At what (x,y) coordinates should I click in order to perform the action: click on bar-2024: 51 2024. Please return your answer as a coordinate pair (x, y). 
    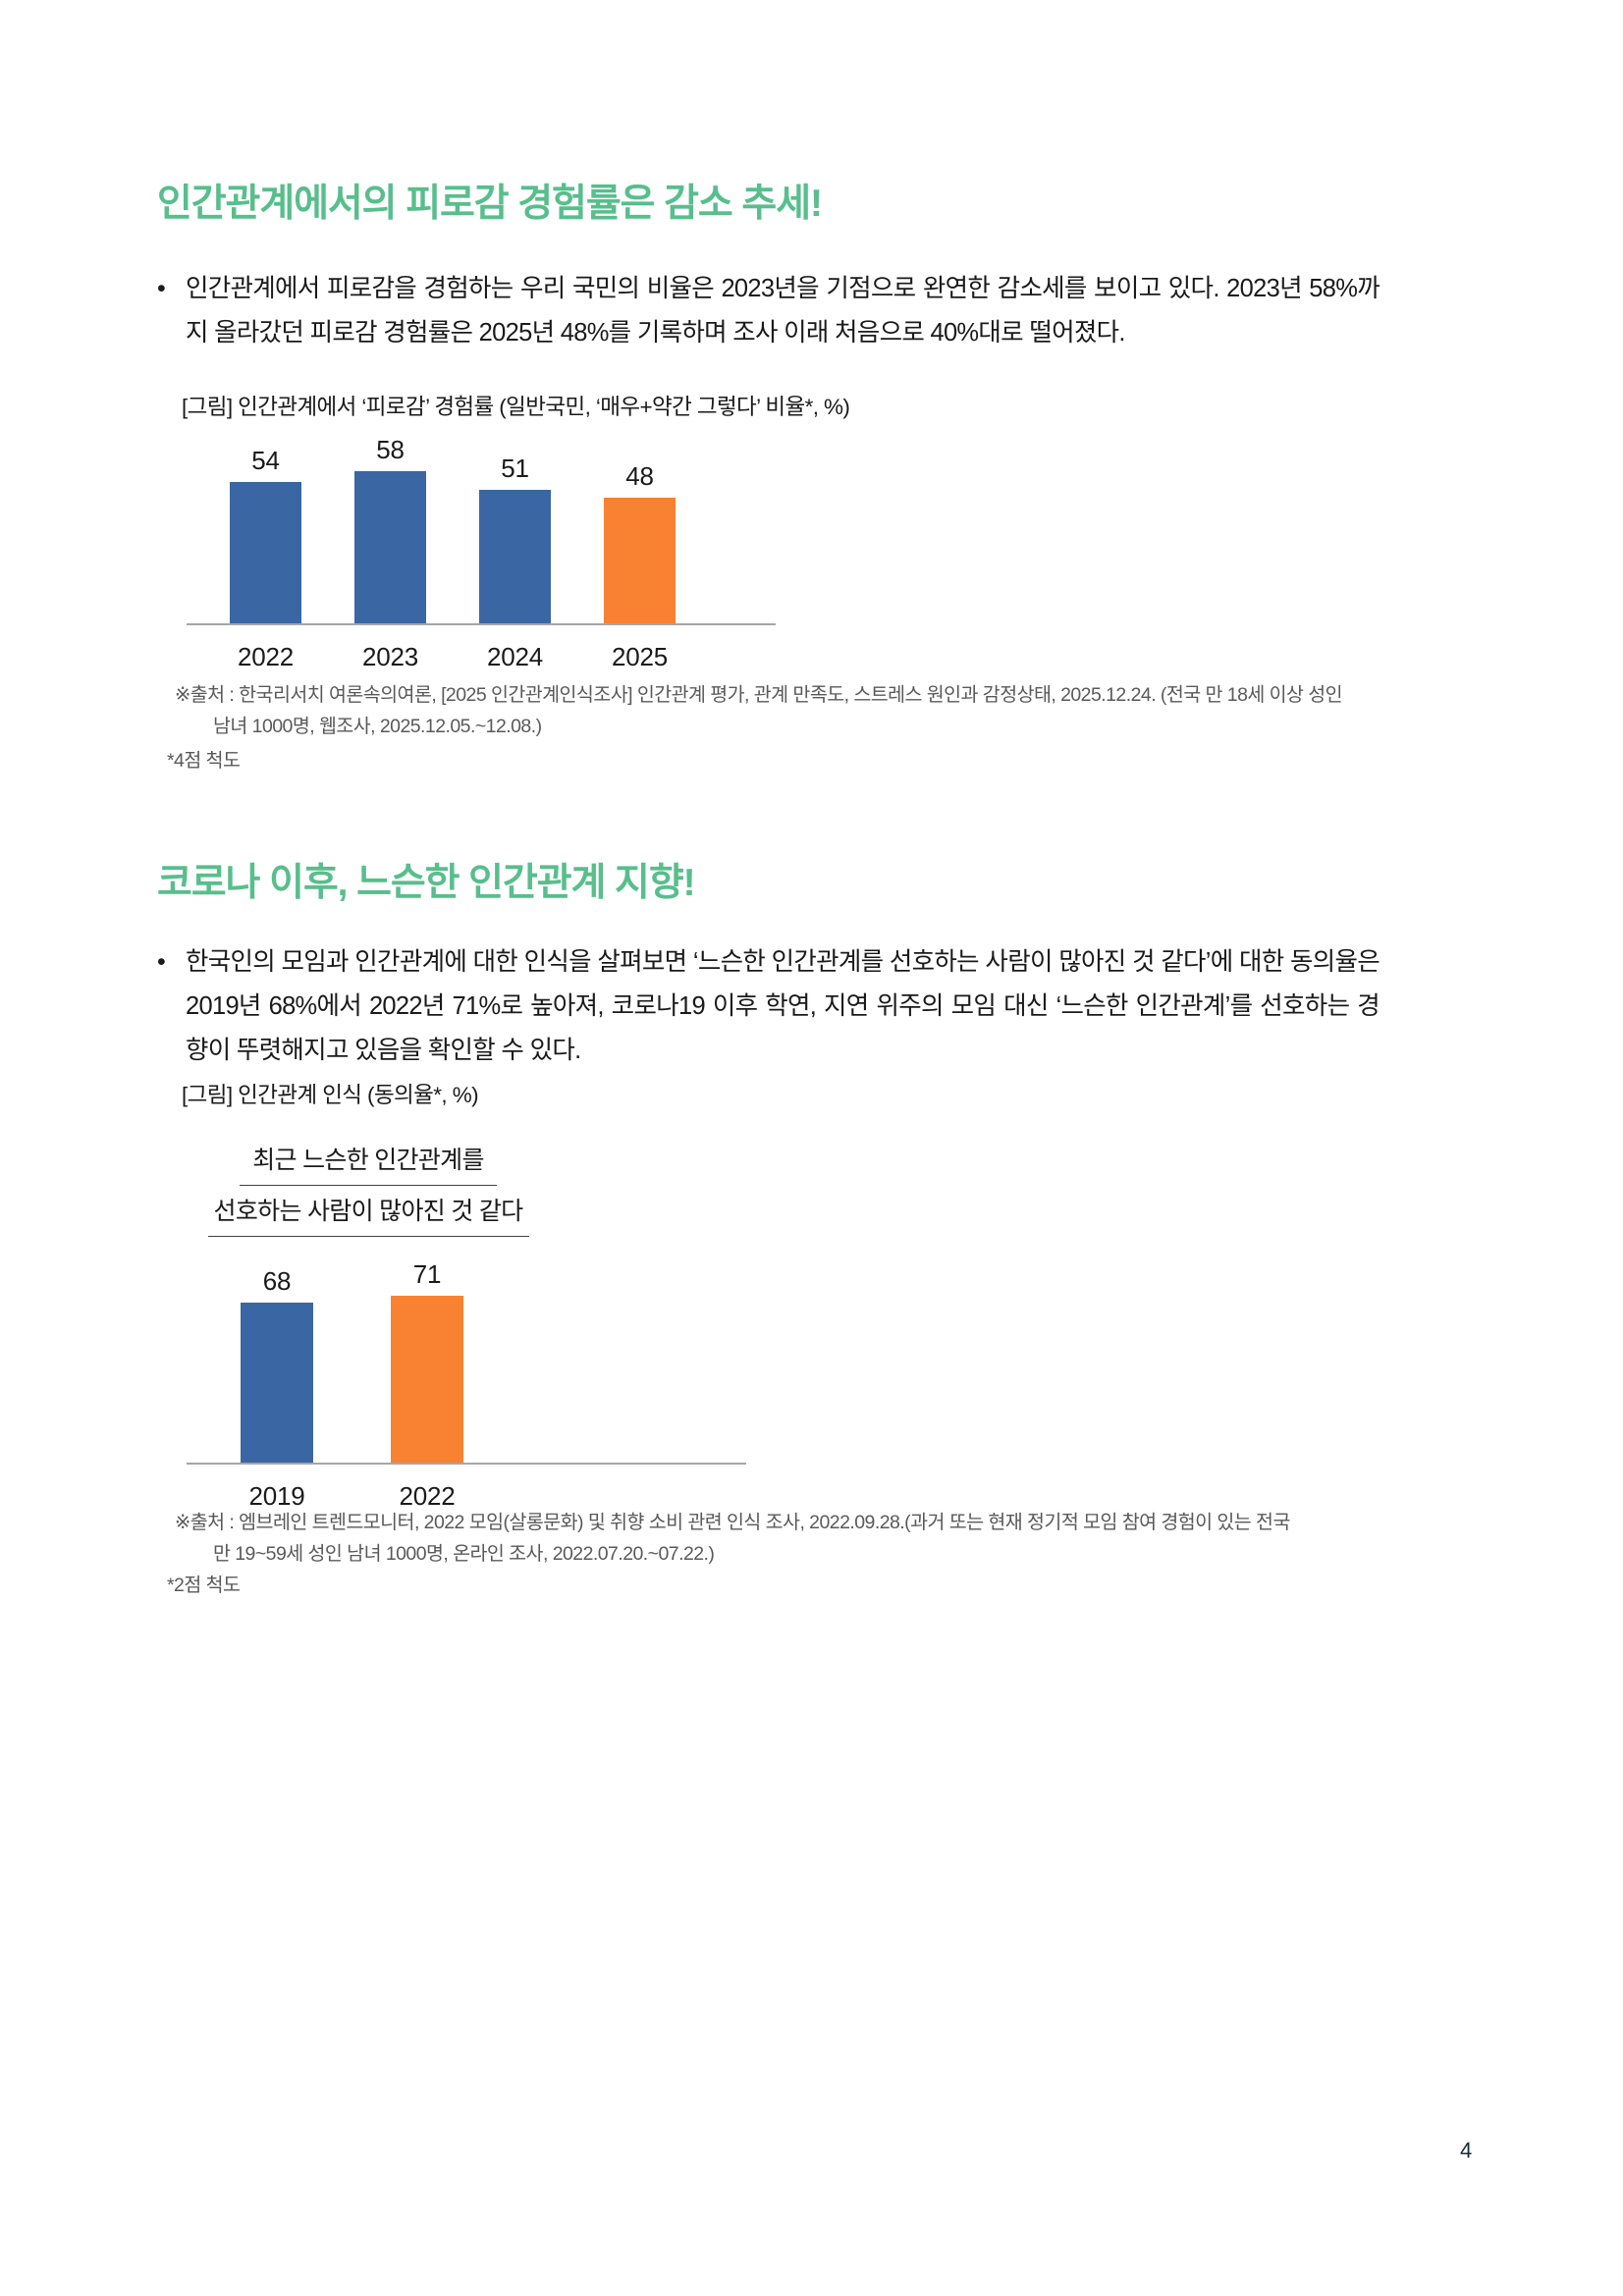
    Looking at the image, I should click on (515, 551).